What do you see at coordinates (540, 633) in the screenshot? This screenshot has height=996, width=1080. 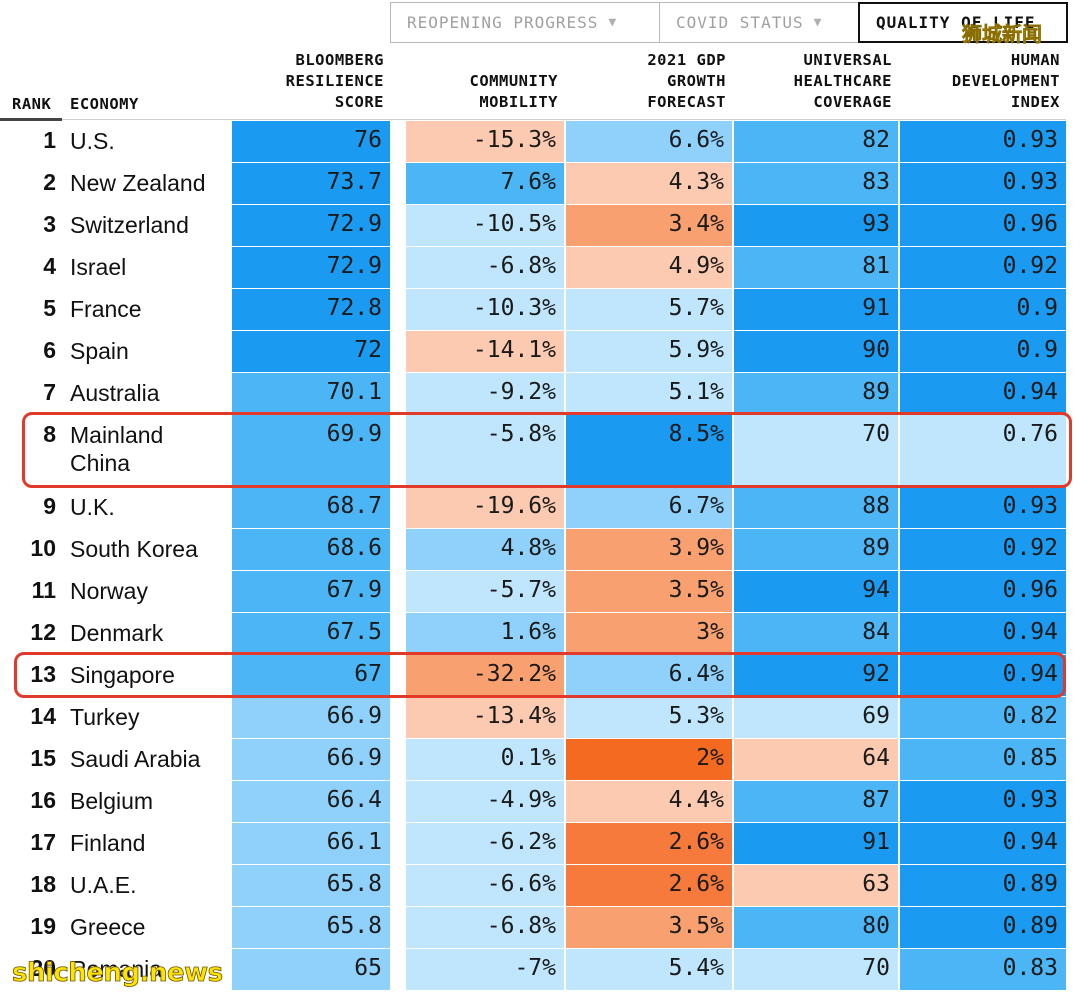 I see `table-row: 12 Denmark 67.5 1.6% 3% 84 0.94` at bounding box center [540, 633].